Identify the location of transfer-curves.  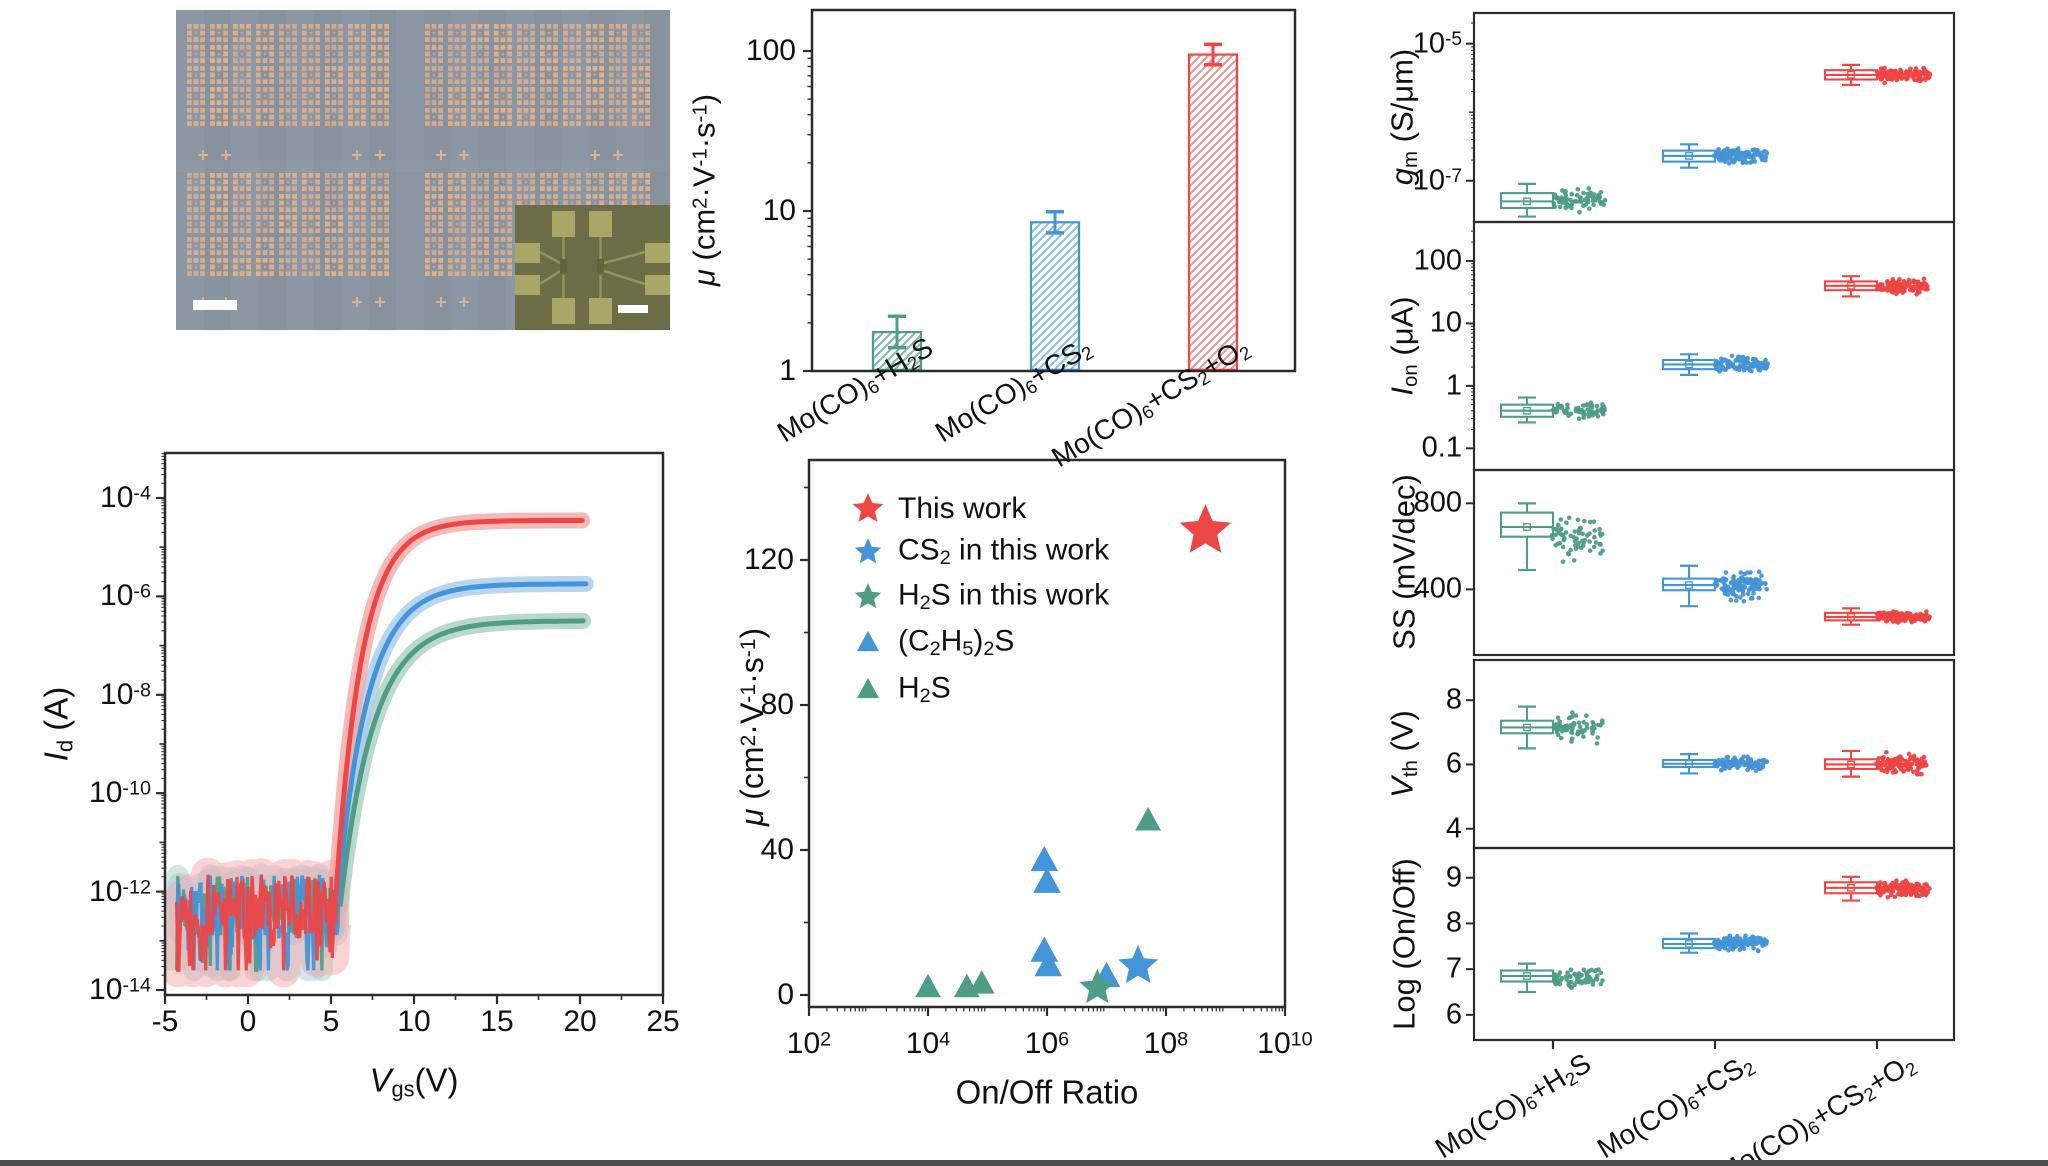
(379, 750).